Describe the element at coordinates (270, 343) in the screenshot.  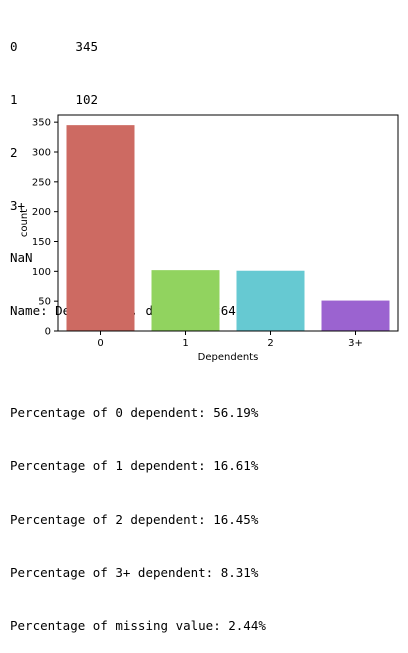
I see `x-tick-label: 2` at that location.